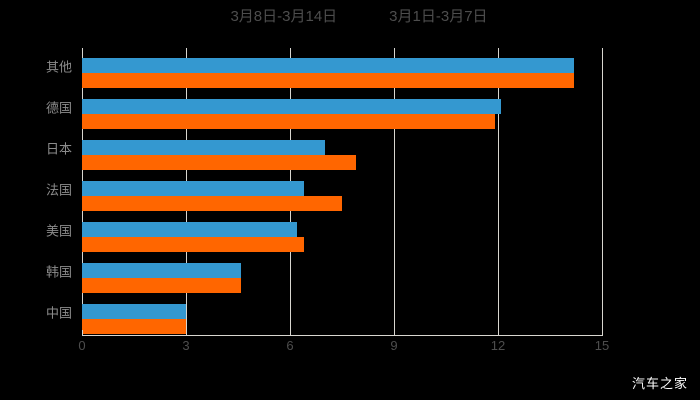  What do you see at coordinates (58, 312) in the screenshot?
I see `y-axis-label-6: 中国` at bounding box center [58, 312].